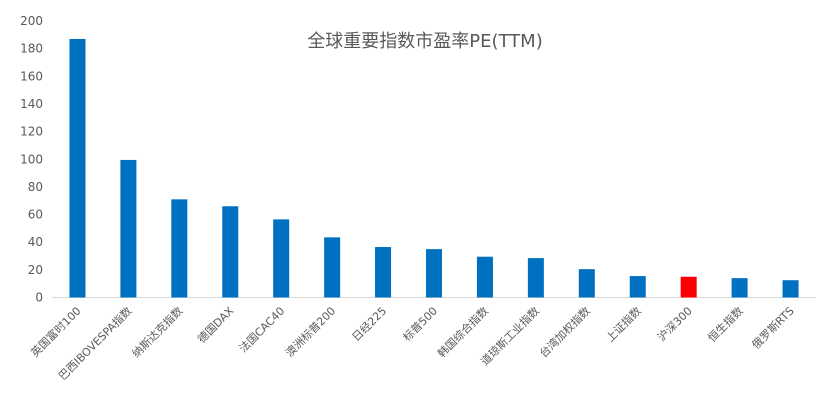  I want to click on x-tick-label: 沪深300, so click(674, 324).